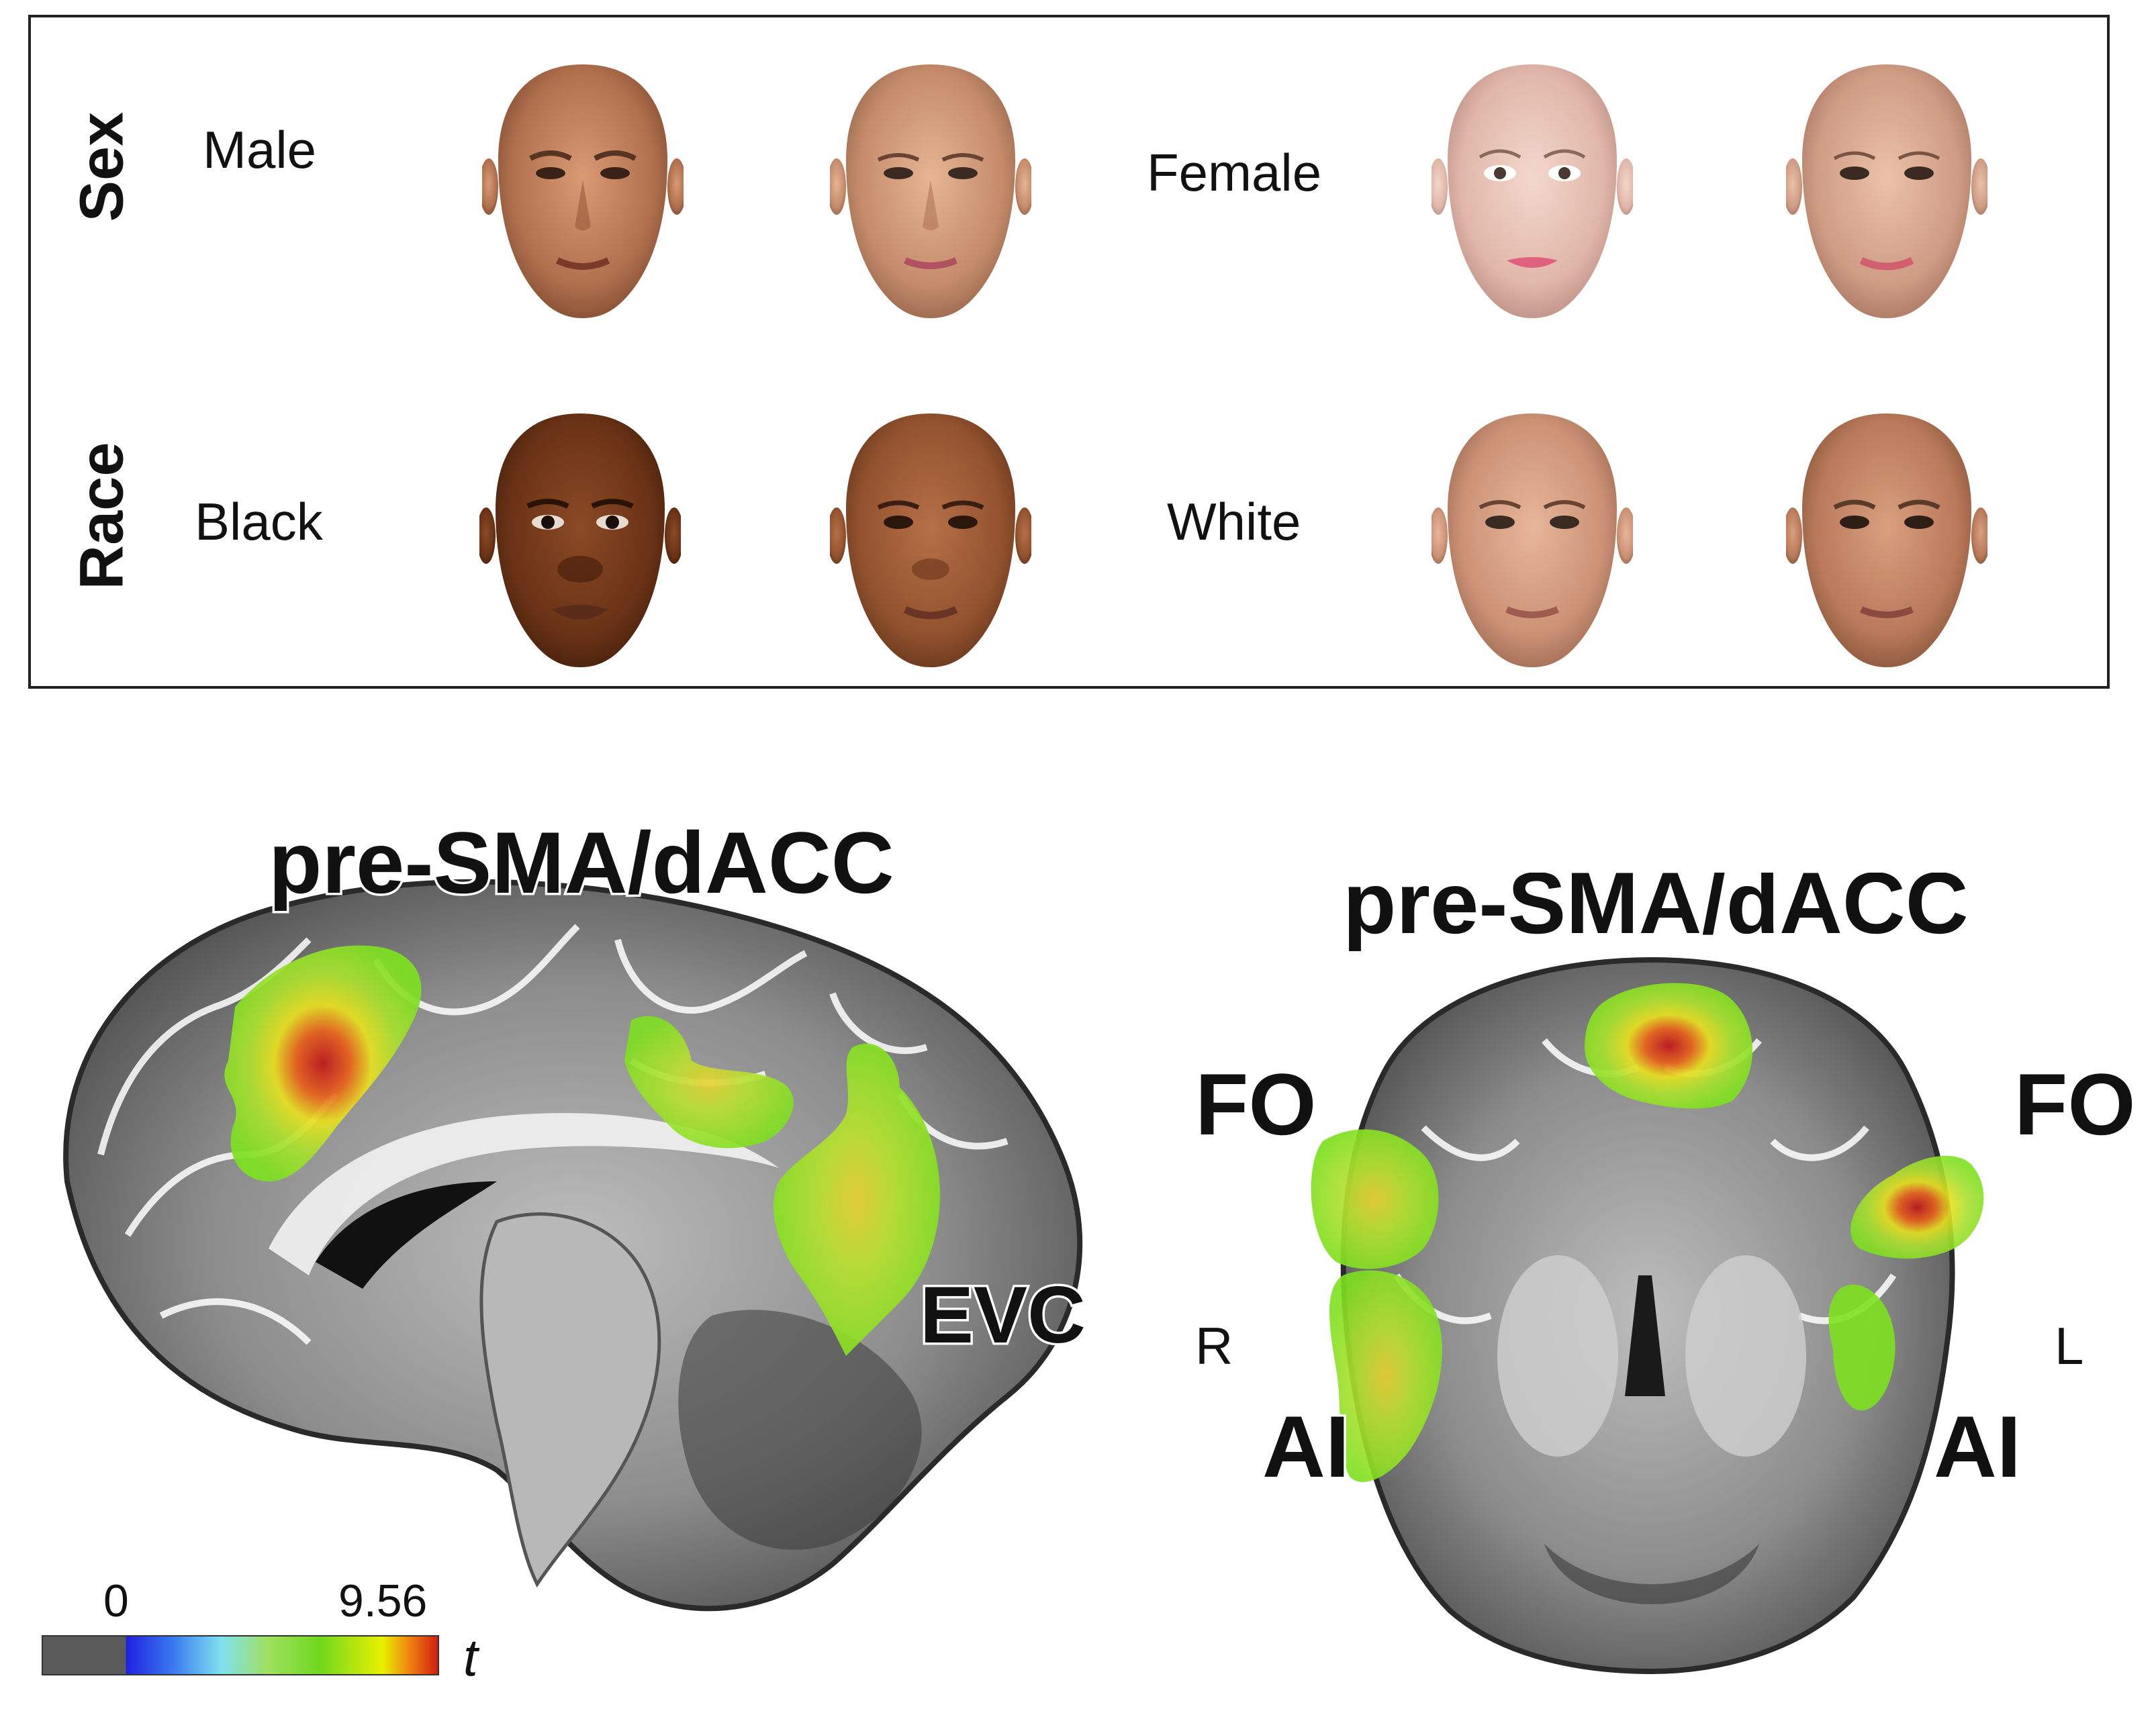  Describe the element at coordinates (323, 1063) in the screenshot. I see `activation-pre-sma-dacc-sagittal` at that location.